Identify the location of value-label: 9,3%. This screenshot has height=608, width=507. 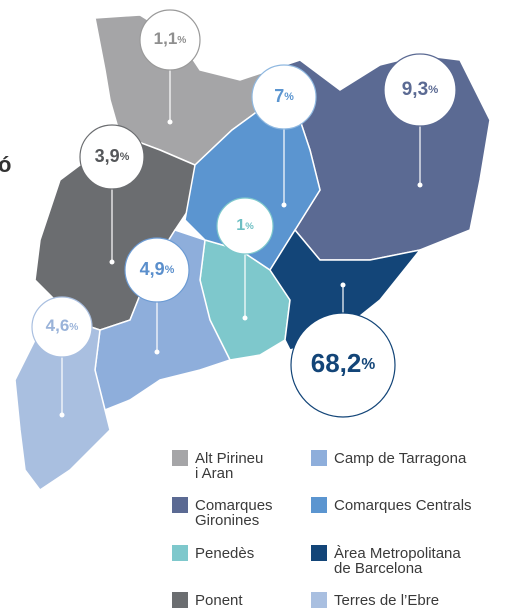
(420, 89).